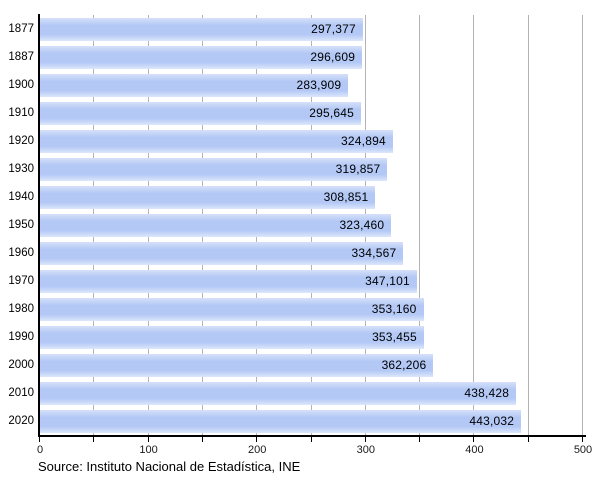 The width and height of the screenshot is (600, 480). What do you see at coordinates (365, 450) in the screenshot?
I see `x-axis-label-300: 300` at bounding box center [365, 450].